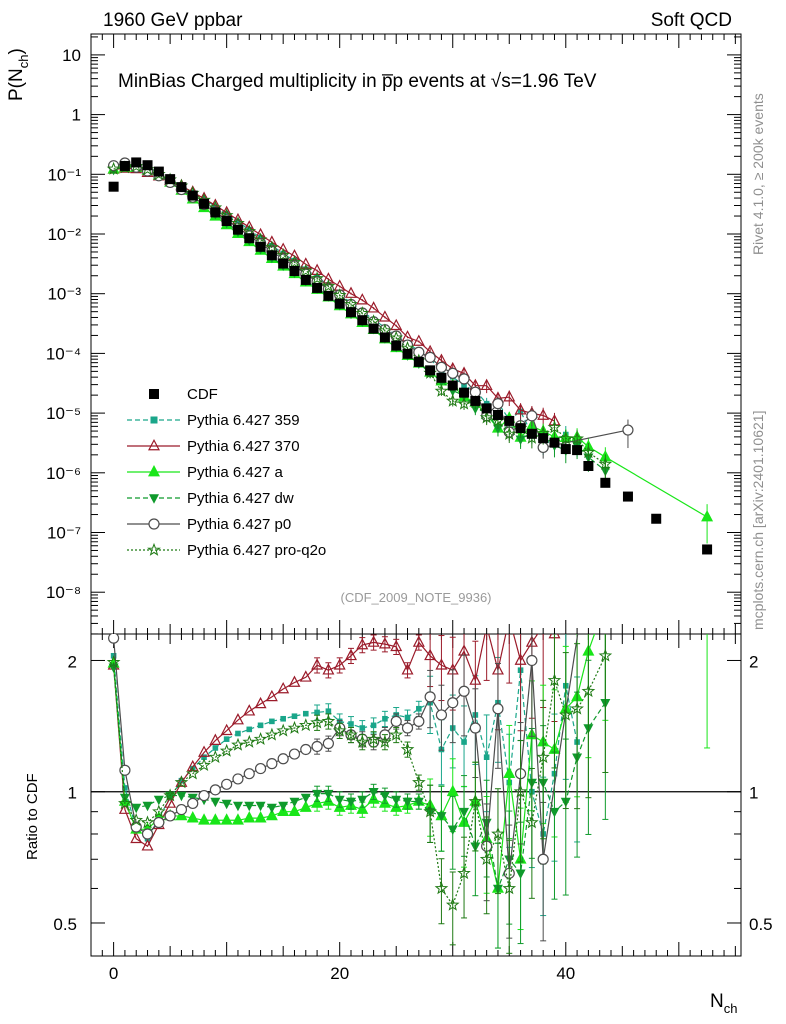 The height and width of the screenshot is (1024, 786). What do you see at coordinates (226, 550) in the screenshot?
I see `legend-item-pythia-6-427-pro-q2o: Pythia 6.427 pro-q2o` at bounding box center [226, 550].